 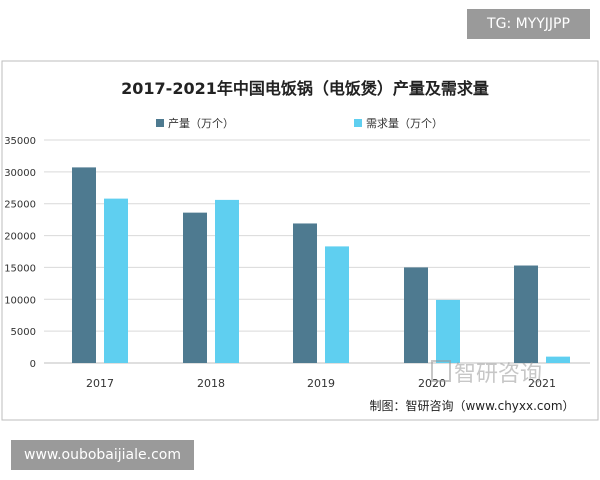 I want to click on bar-production-2020, so click(x=416, y=315).